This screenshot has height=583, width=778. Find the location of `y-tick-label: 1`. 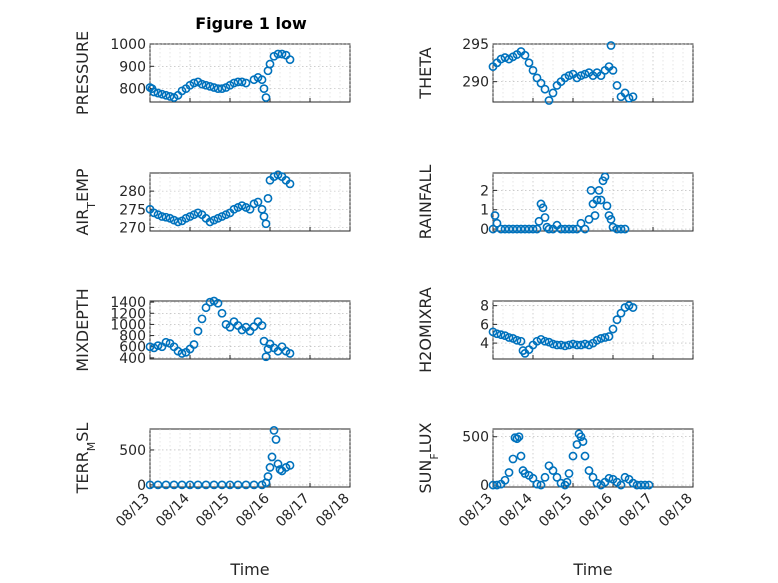

y-tick-label: 1 is located at coordinates (484, 211).